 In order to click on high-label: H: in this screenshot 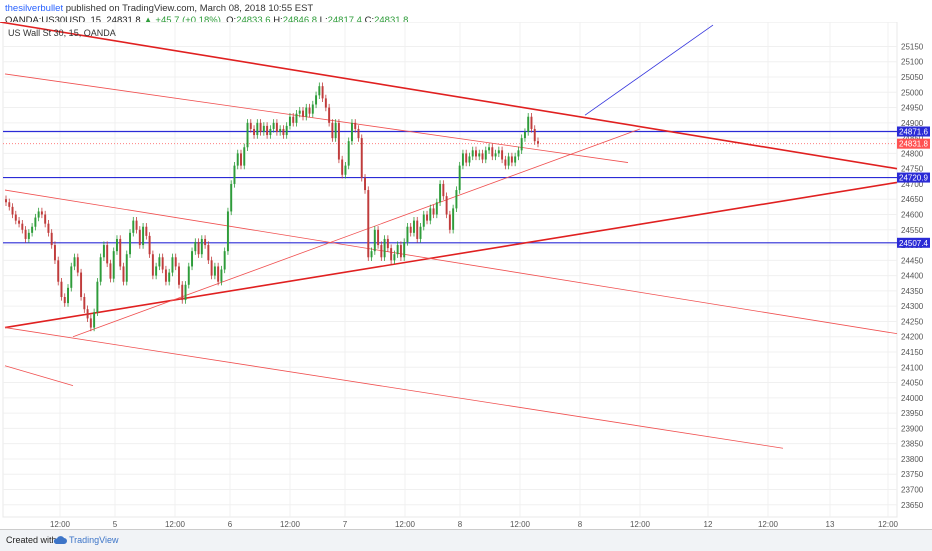, I will do `click(278, 20)`.